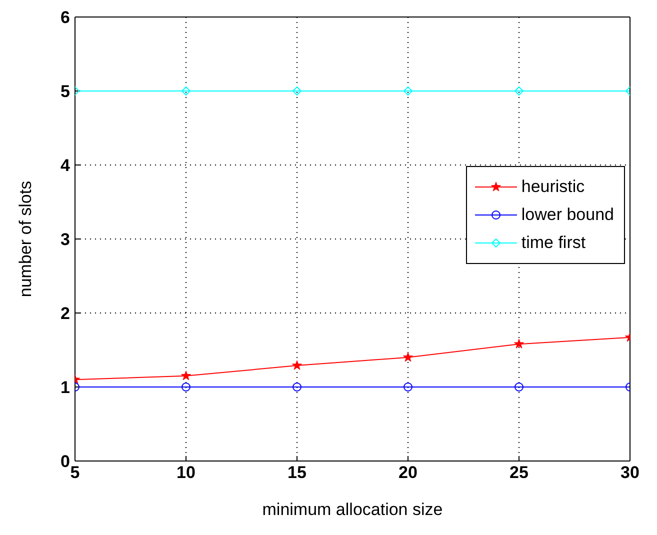 The width and height of the screenshot is (657, 535). What do you see at coordinates (519, 472) in the screenshot?
I see `x-tick-label: 25` at bounding box center [519, 472].